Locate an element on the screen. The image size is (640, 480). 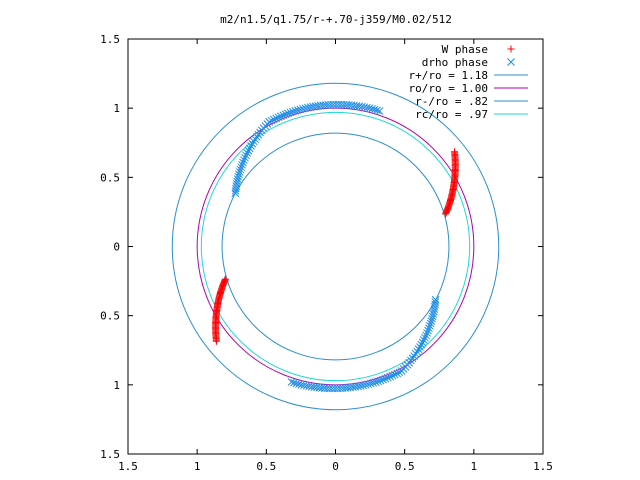
chart-title: m2/n1.5/q1.75/r-+.70-j359/M0.02/512 is located at coordinates (336, 19).